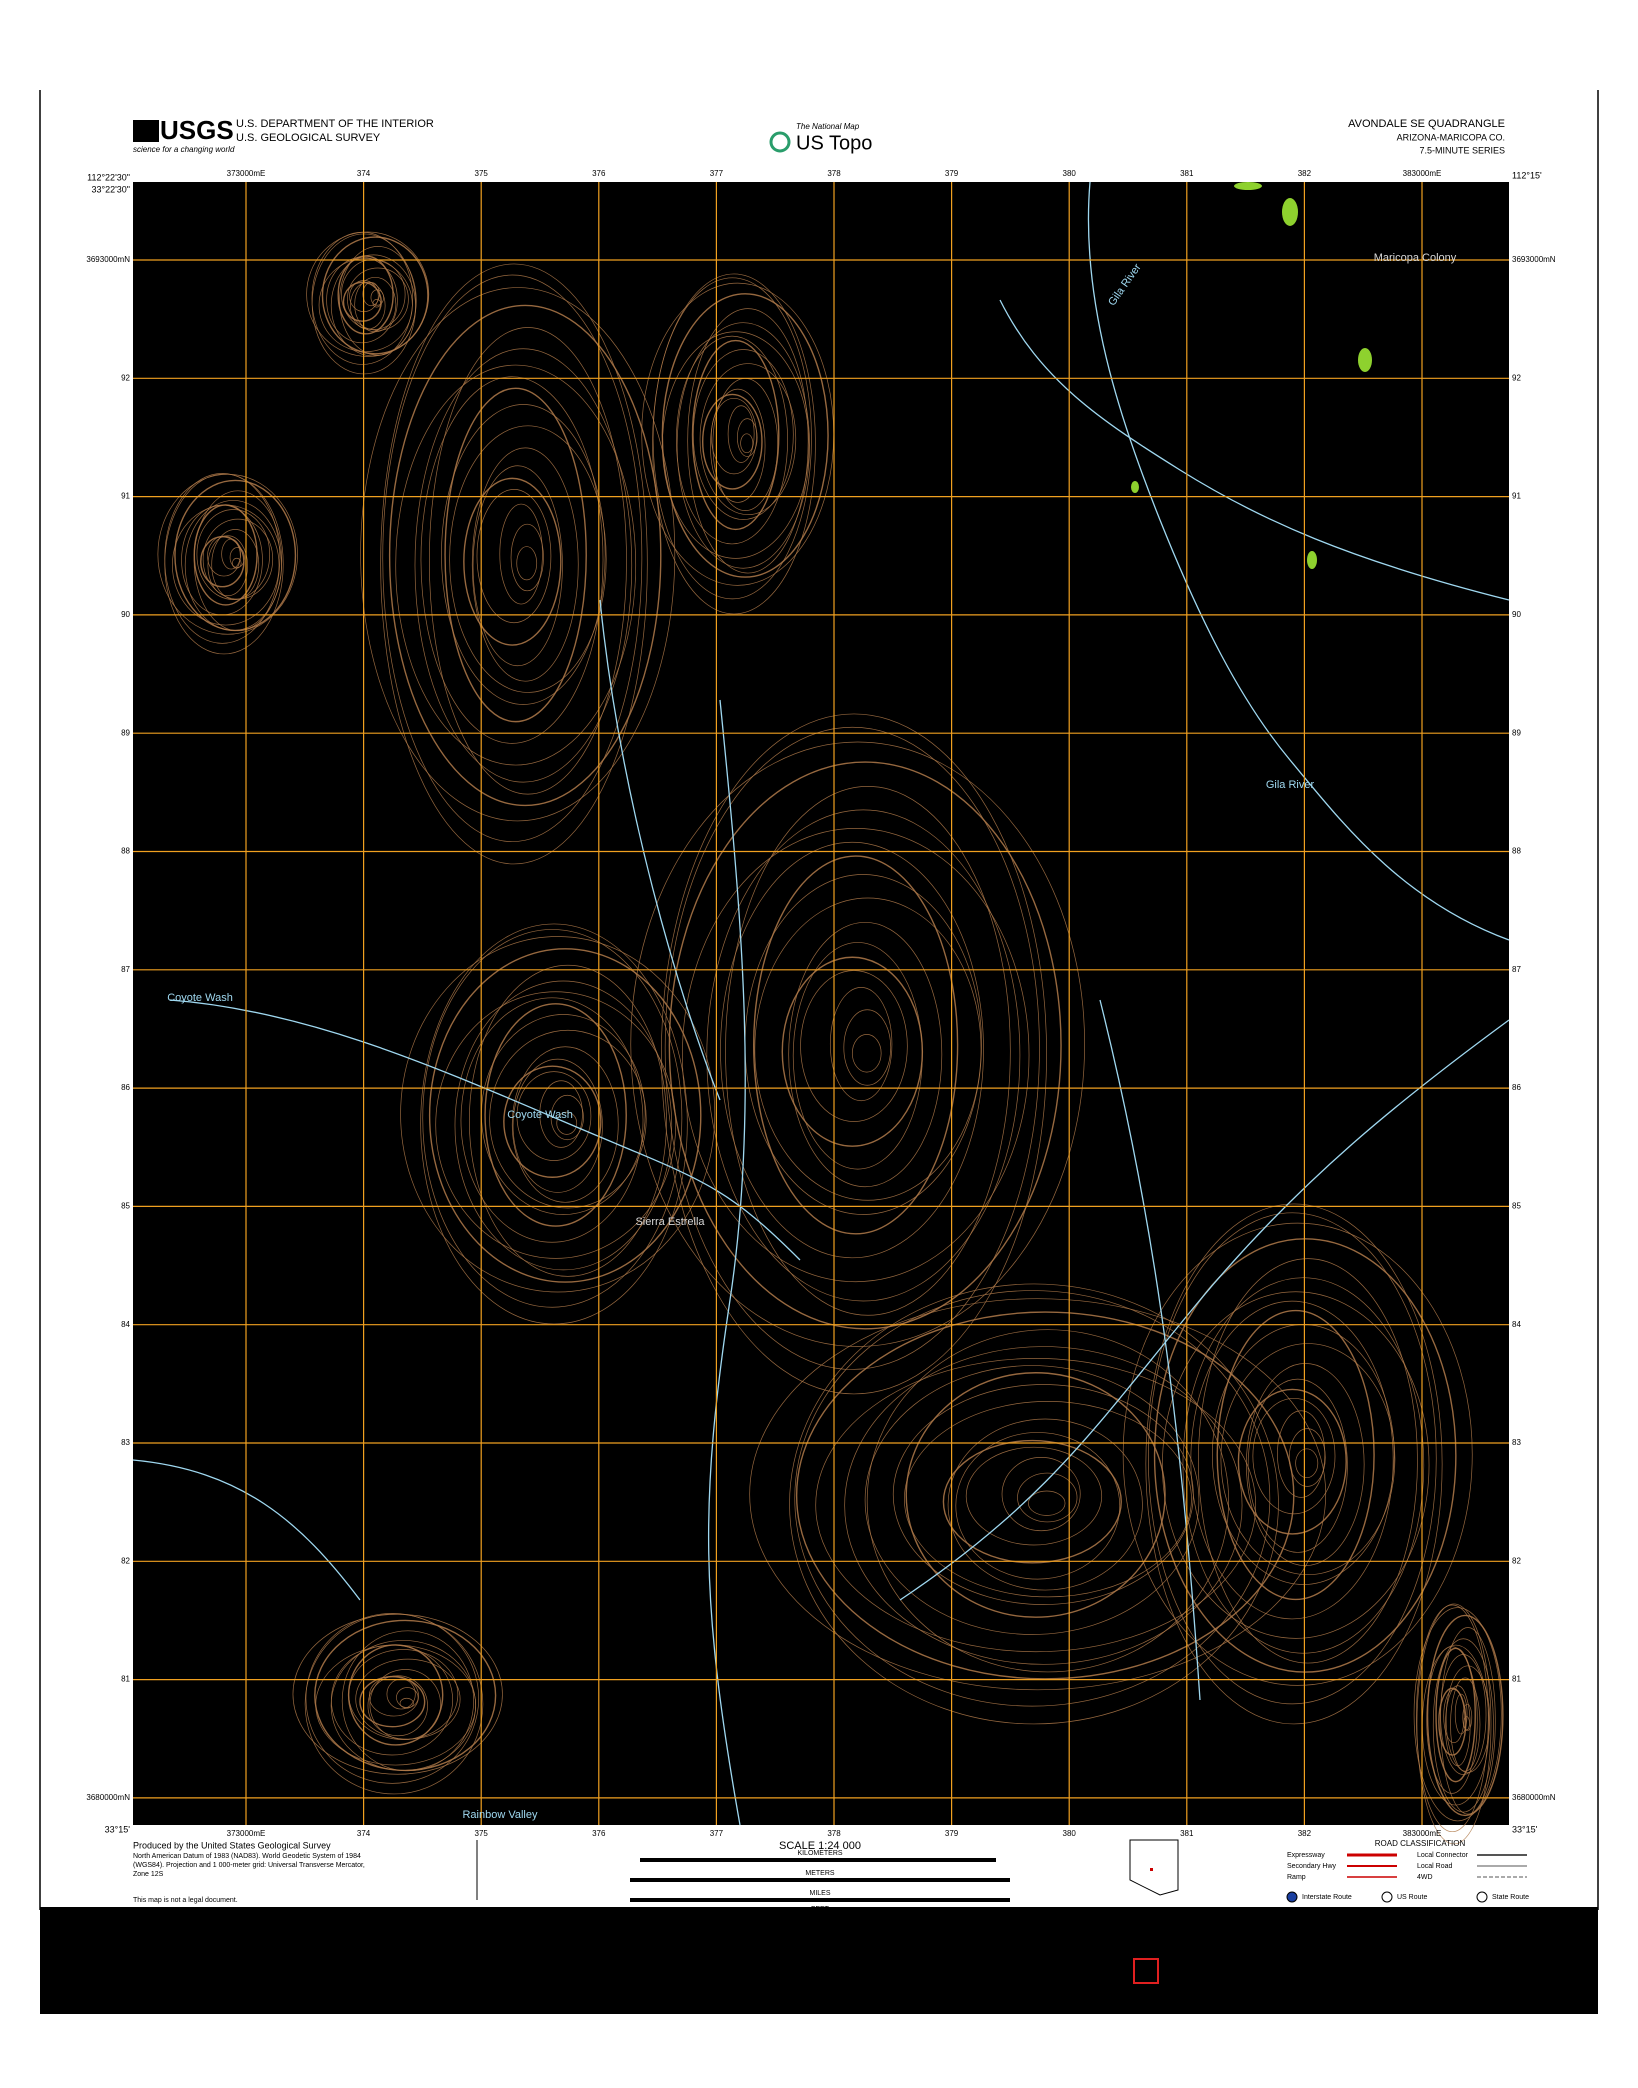 The image size is (1638, 2088). I want to click on northing-label: 84, so click(125, 1324).